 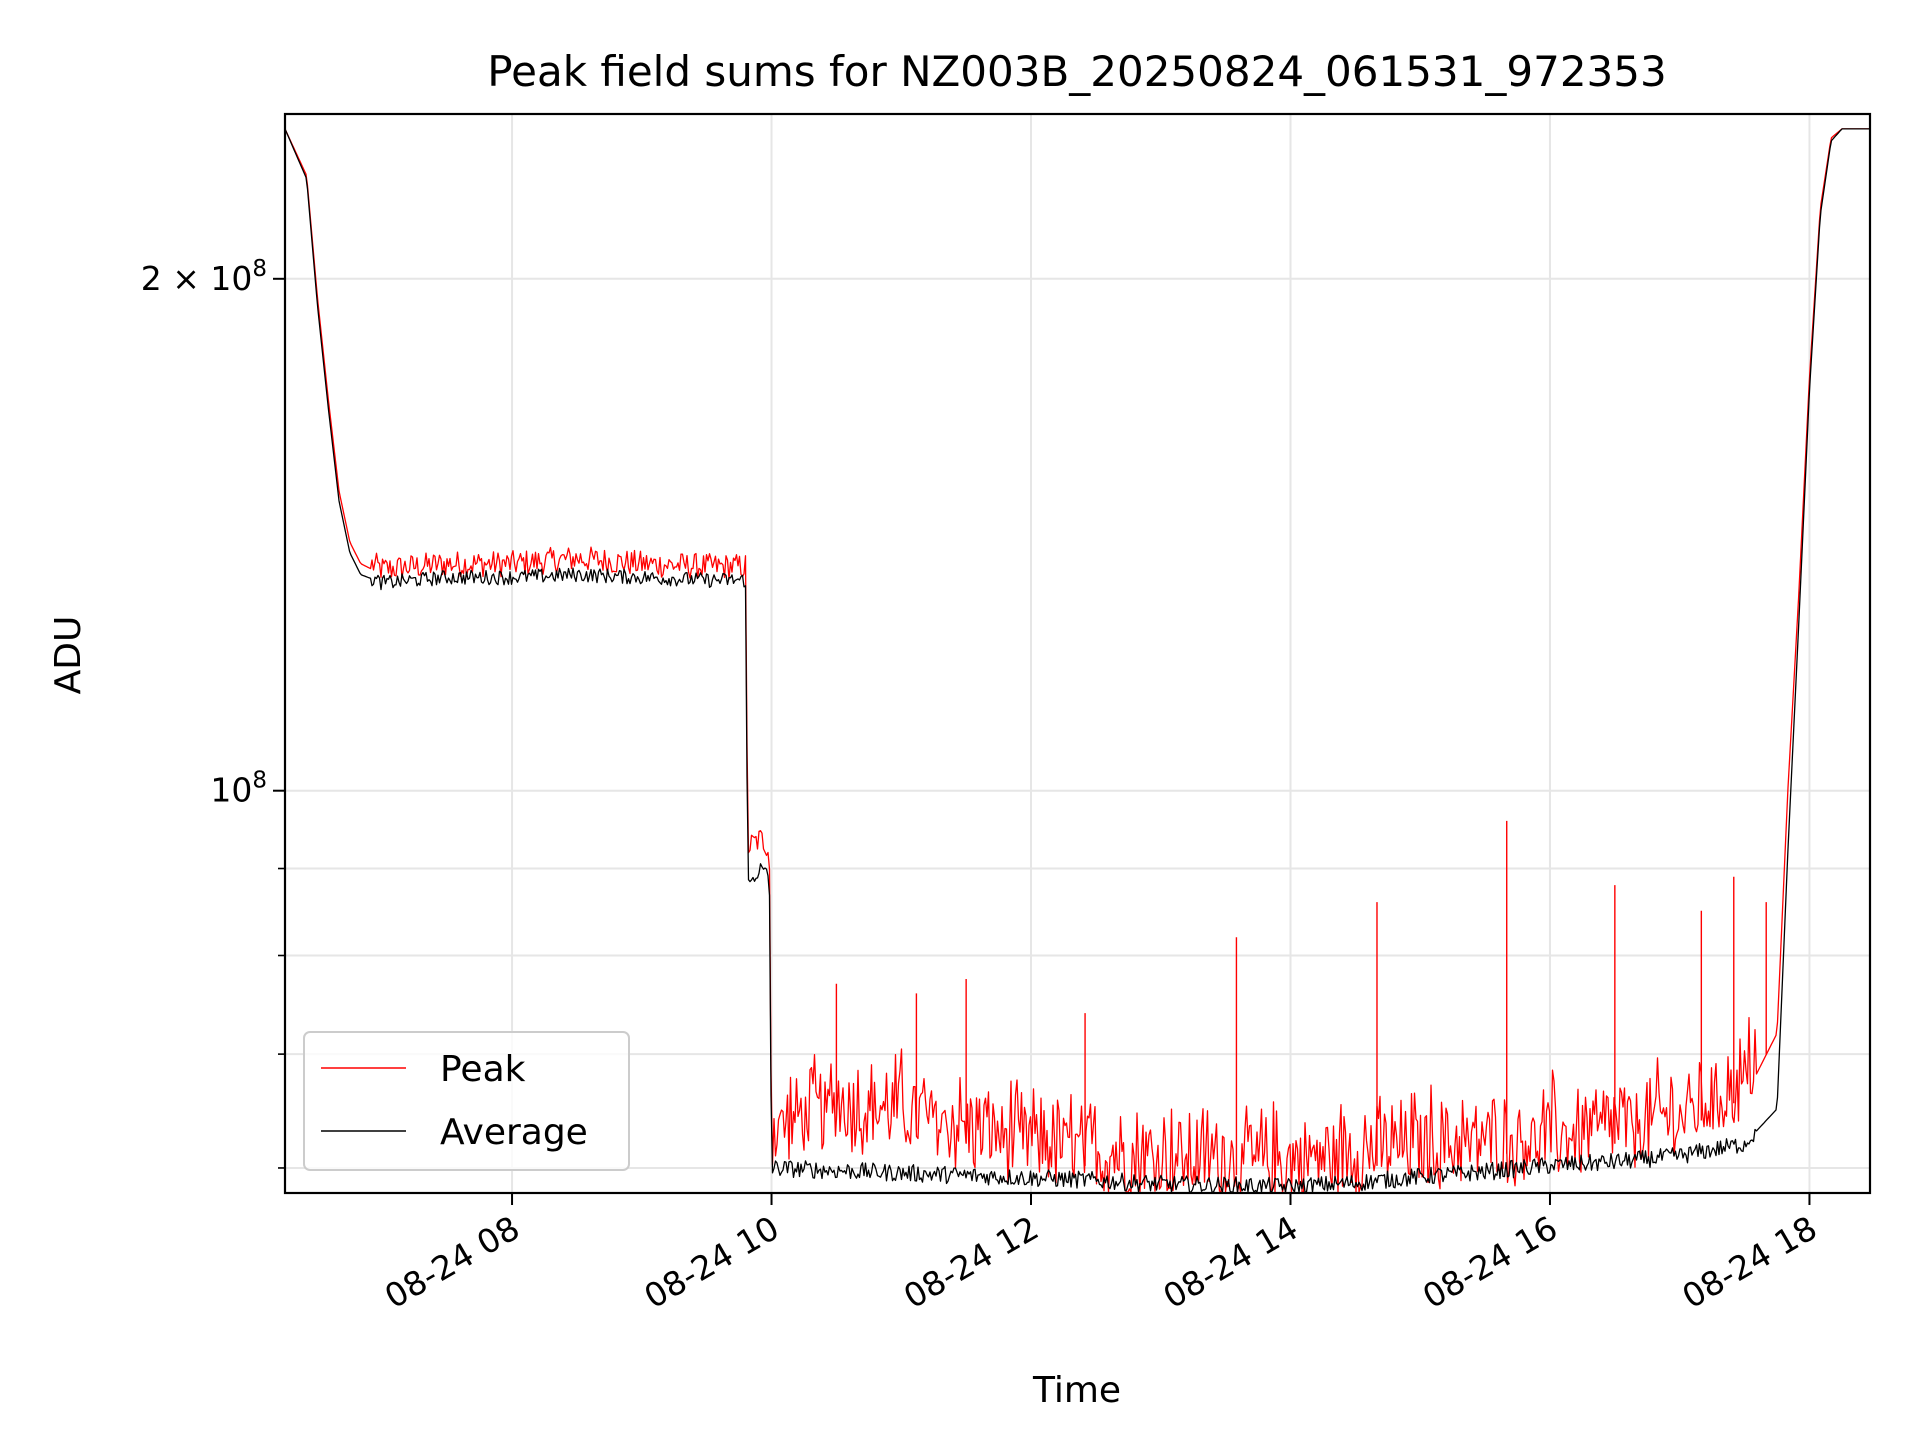 I want to click on legend-box, so click(x=466, y=1101).